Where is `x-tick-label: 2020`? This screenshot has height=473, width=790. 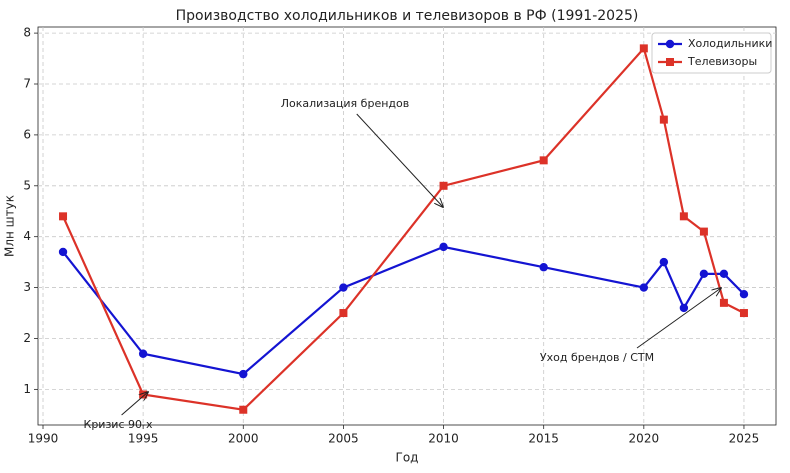
x-tick-label: 2020 is located at coordinates (644, 439).